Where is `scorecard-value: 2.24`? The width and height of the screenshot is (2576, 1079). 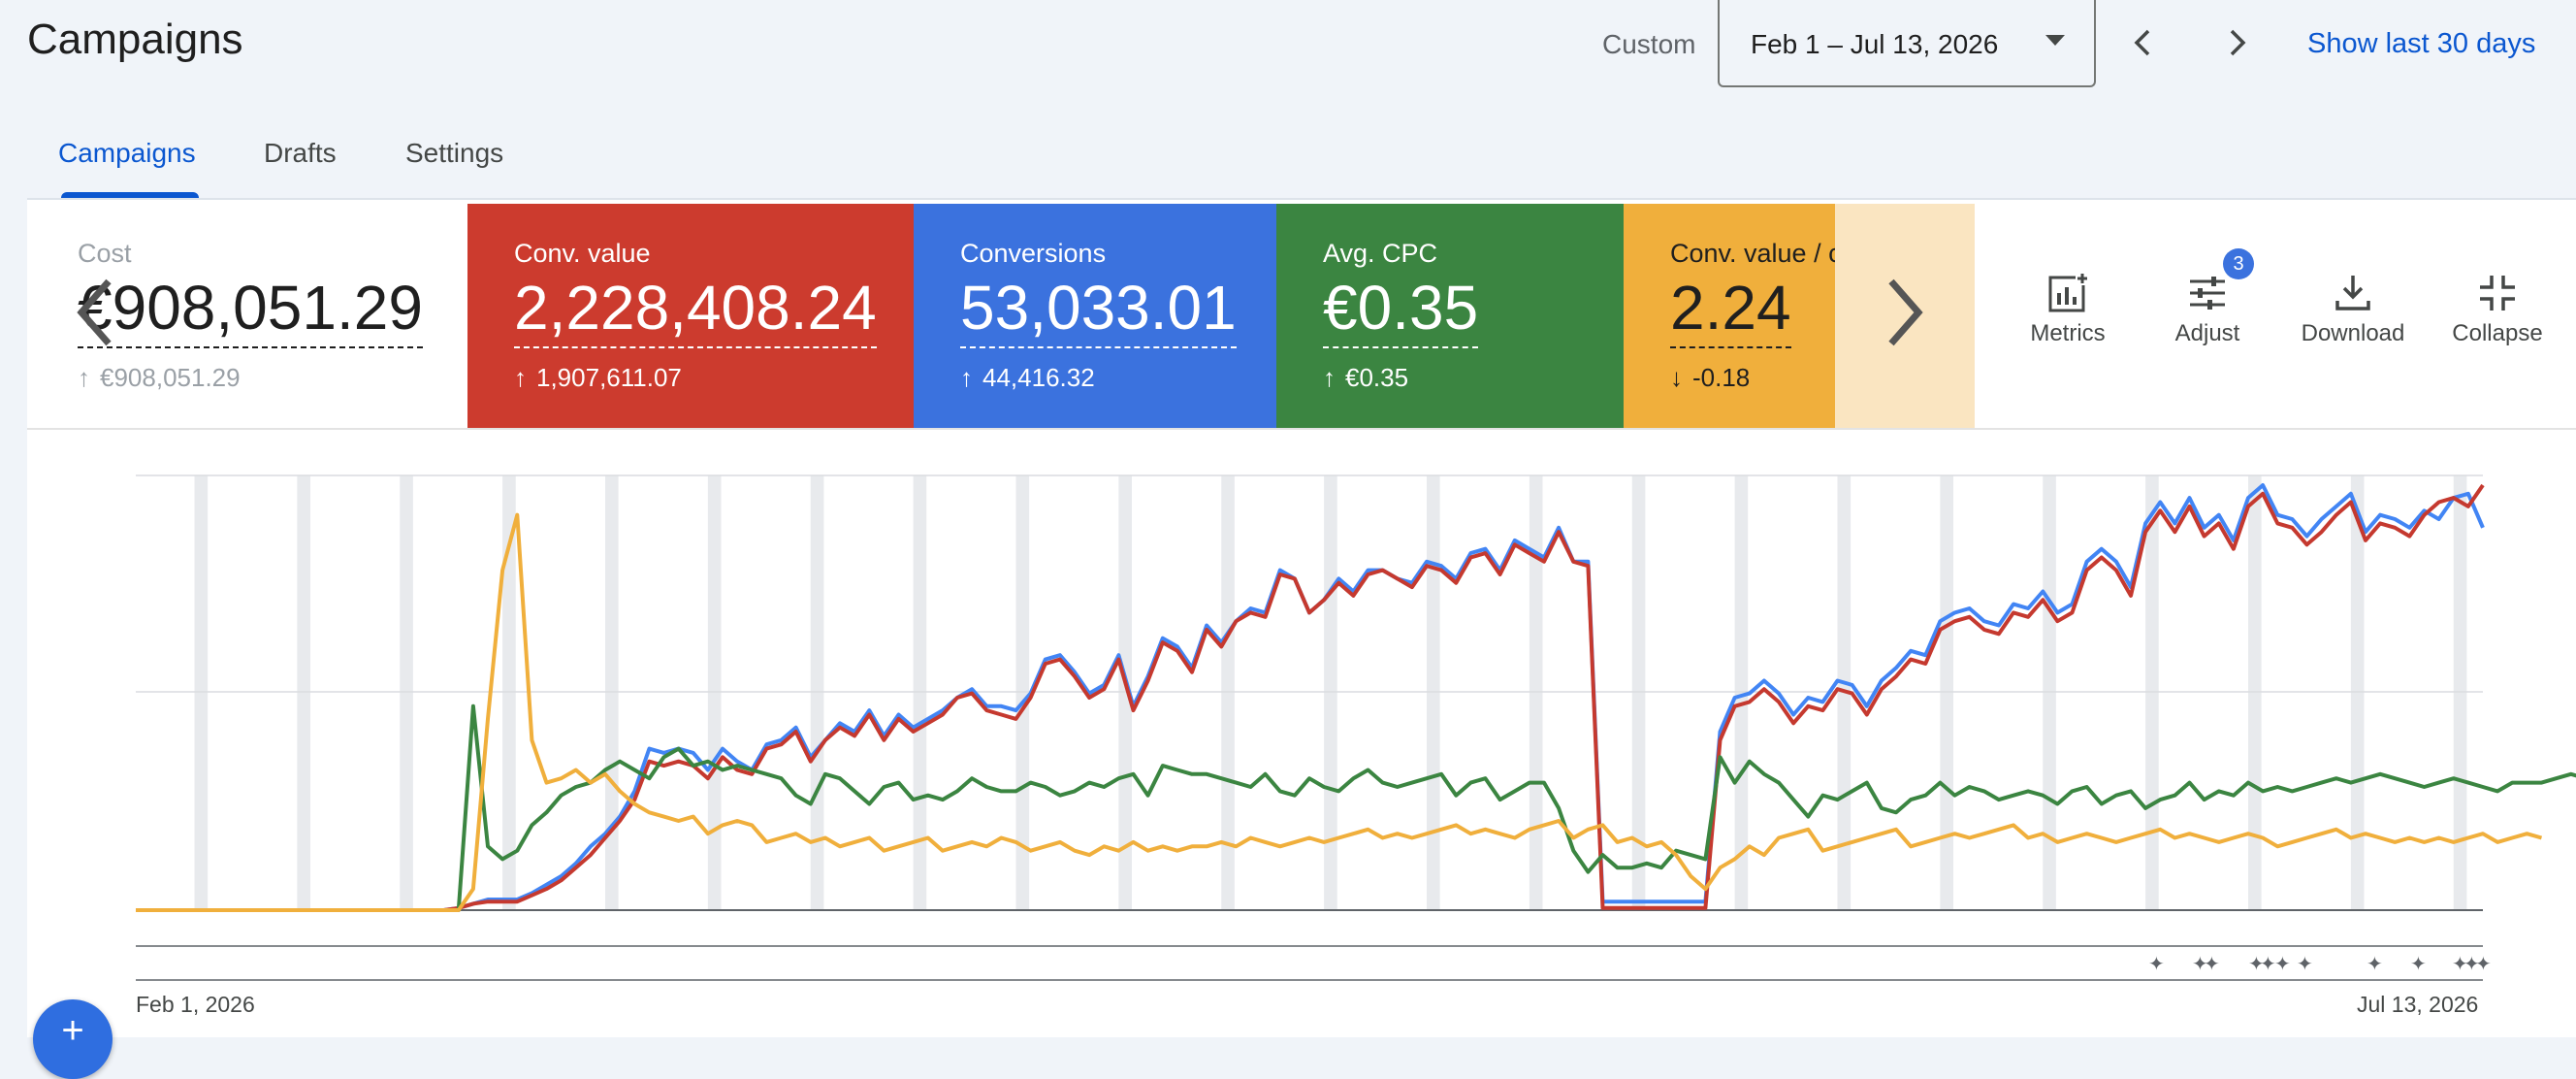 scorecard-value: 2.24 is located at coordinates (1730, 312).